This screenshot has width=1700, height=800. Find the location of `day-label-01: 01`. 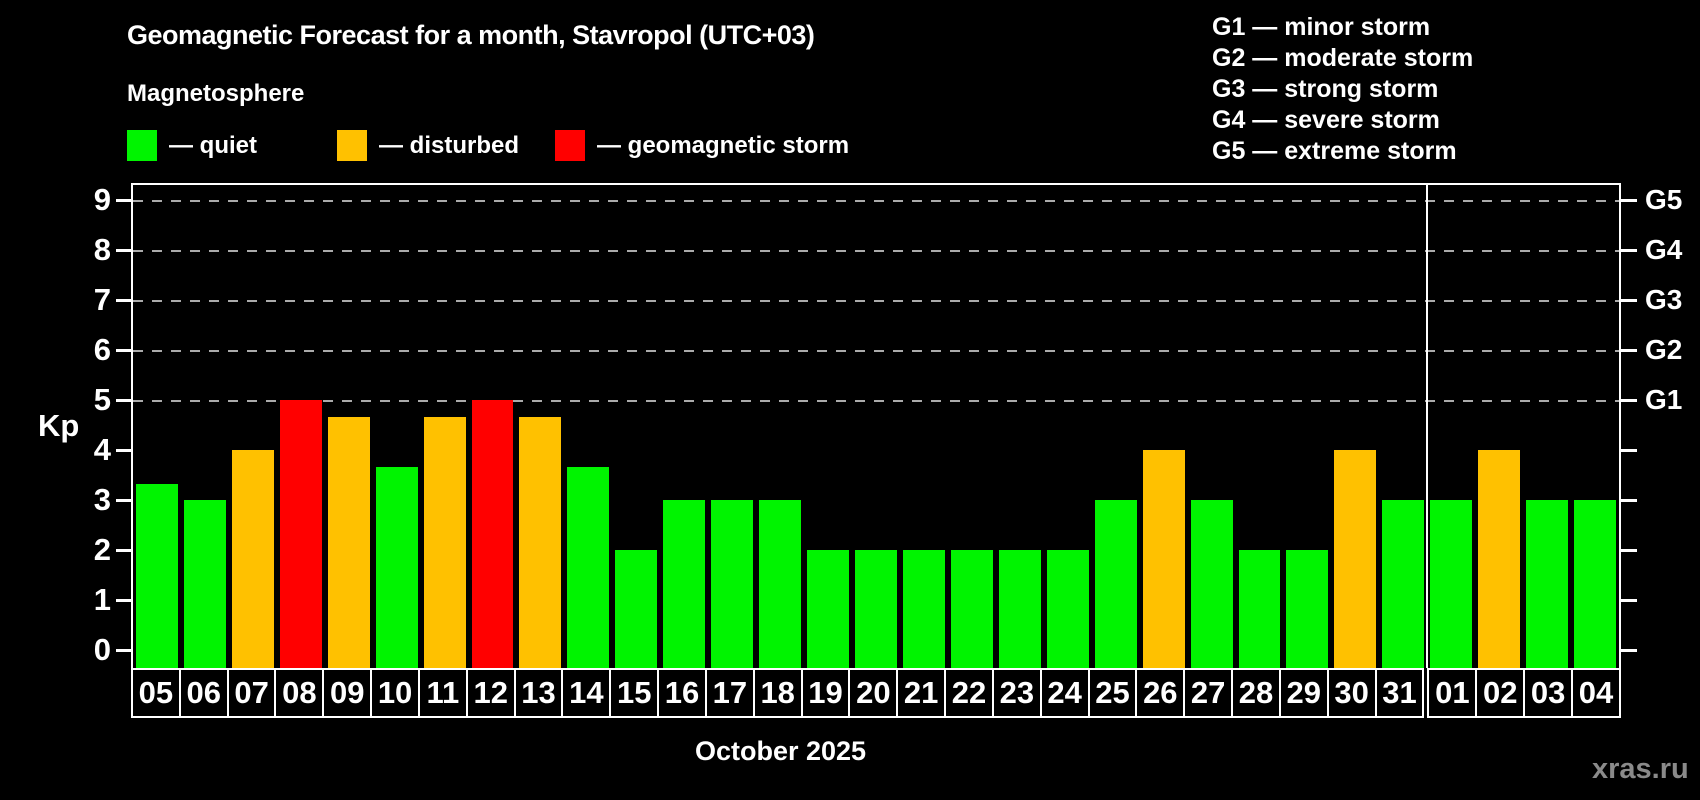

day-label-01: 01 is located at coordinates (1453, 693).